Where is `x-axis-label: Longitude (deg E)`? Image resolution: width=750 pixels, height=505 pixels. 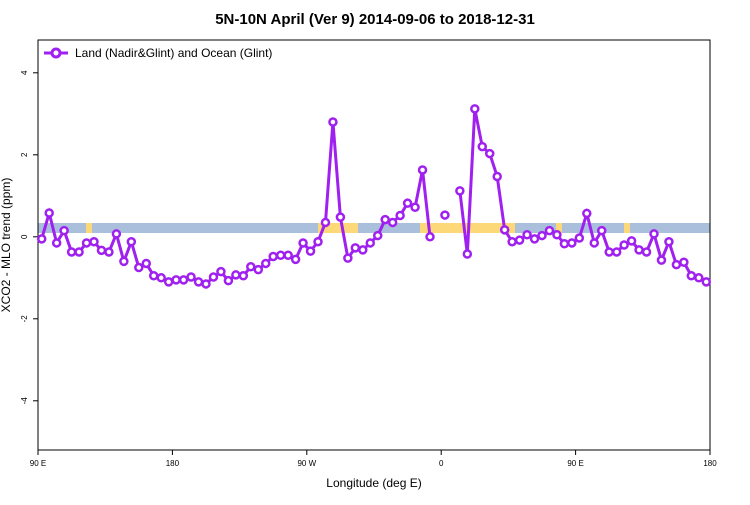
x-axis-label: Longitude (deg E) is located at coordinates (373, 483).